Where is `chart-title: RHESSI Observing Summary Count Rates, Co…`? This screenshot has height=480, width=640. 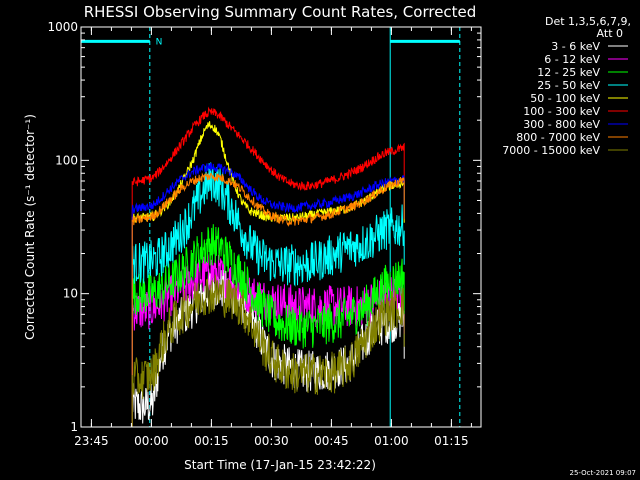 chart-title: RHESSI Observing Summary Count Rates, Co… is located at coordinates (280, 12).